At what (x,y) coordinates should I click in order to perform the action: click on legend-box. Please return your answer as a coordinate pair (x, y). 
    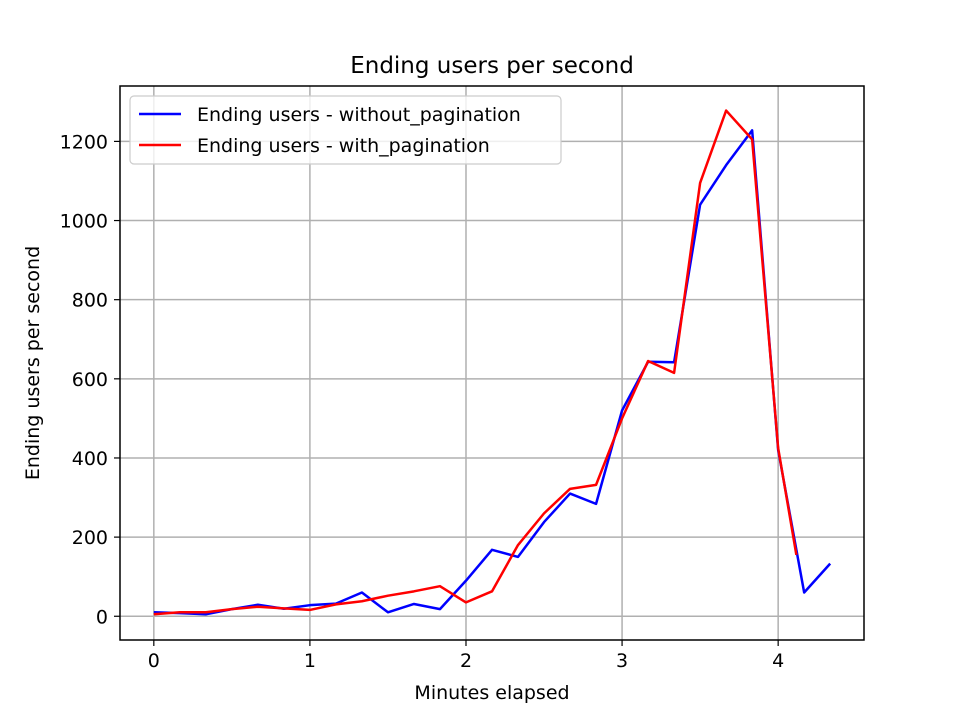
    Looking at the image, I should click on (345, 130).